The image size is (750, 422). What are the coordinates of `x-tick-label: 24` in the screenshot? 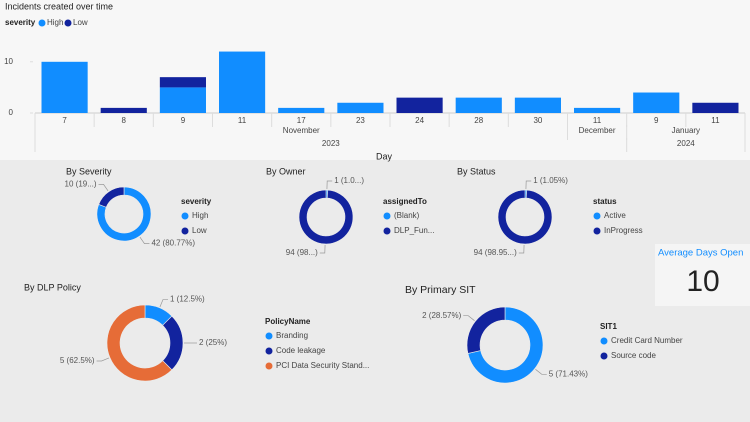 It's located at (419, 120).